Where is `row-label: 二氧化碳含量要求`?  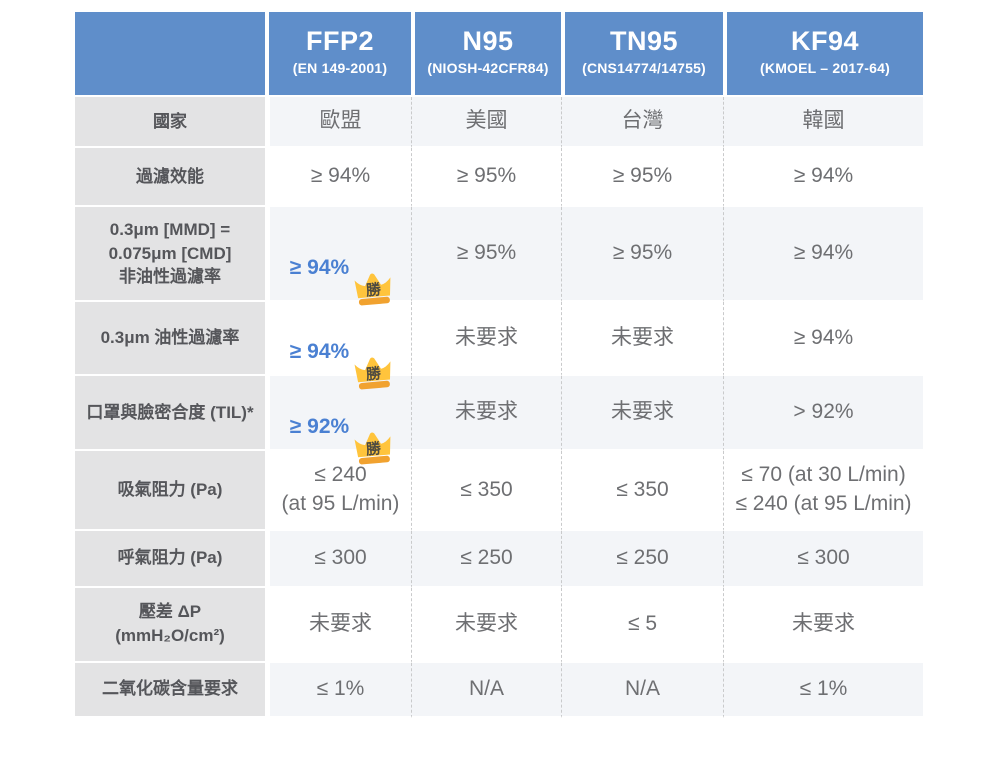 row-label: 二氧化碳含量要求 is located at coordinates (170, 690).